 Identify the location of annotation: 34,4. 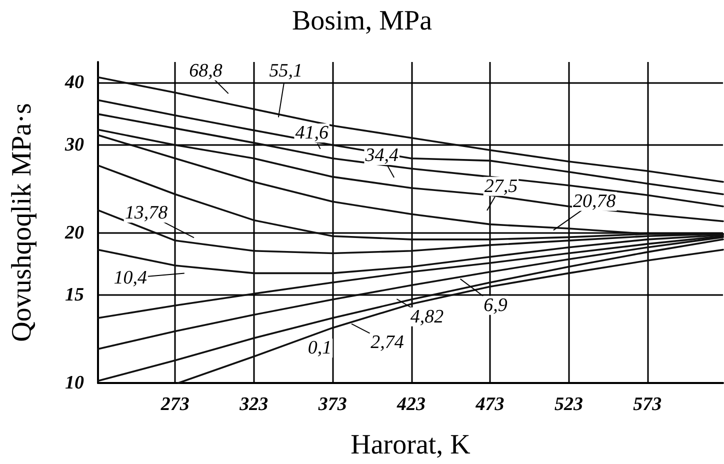
(381, 155).